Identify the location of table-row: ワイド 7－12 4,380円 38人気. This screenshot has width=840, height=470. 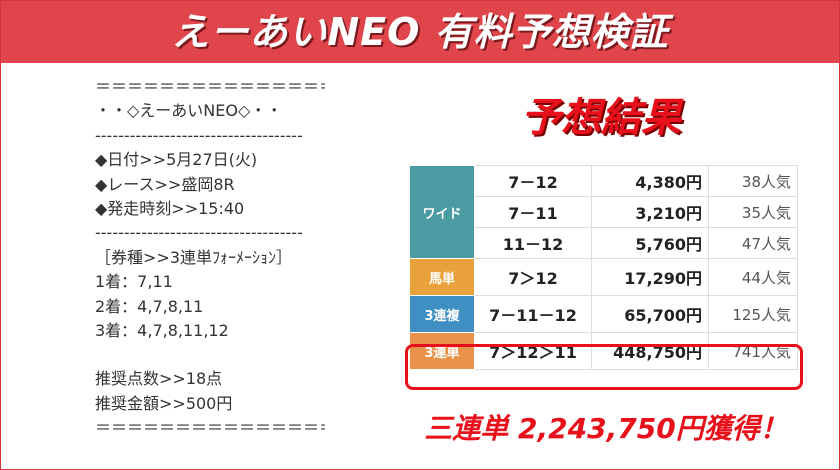
(603, 212).